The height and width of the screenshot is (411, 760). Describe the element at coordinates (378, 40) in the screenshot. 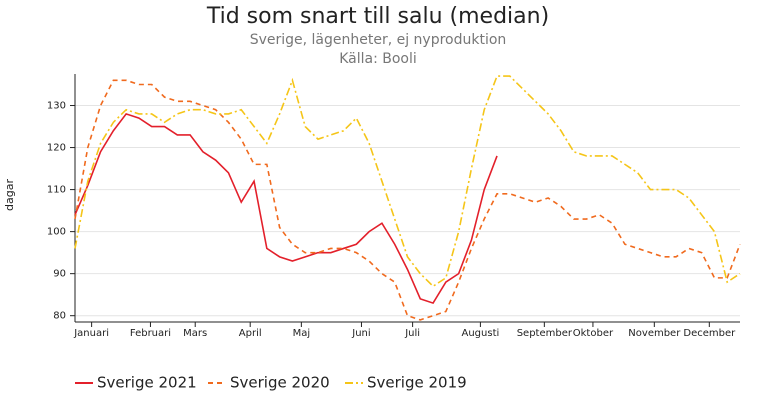

I see `chart-subtitle: Sverige, lägenheter, ej nyproduktion` at that location.